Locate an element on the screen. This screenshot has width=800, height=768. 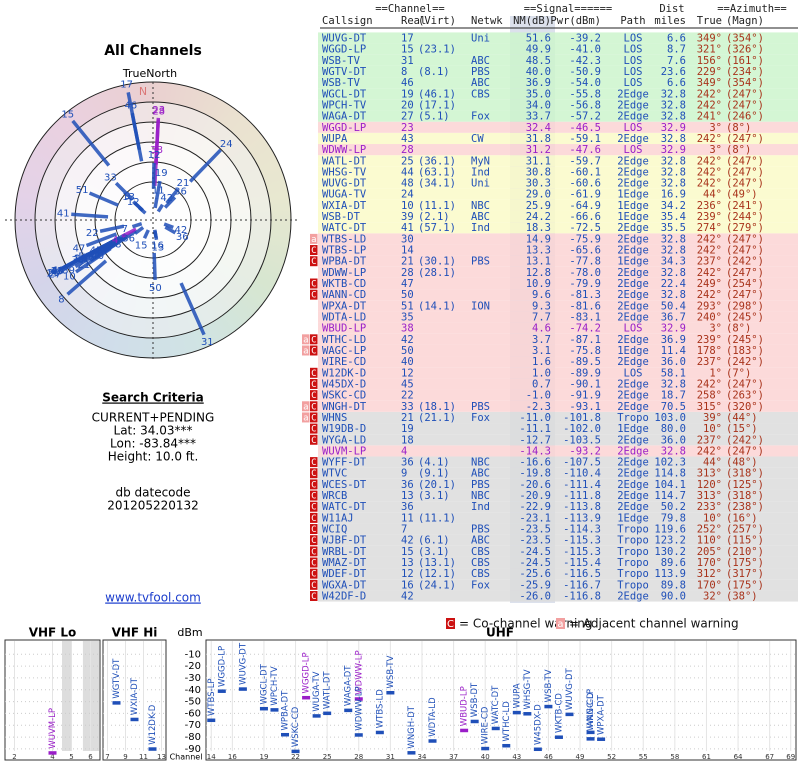
spoke-label: 28 is located at coordinates (80, 258).